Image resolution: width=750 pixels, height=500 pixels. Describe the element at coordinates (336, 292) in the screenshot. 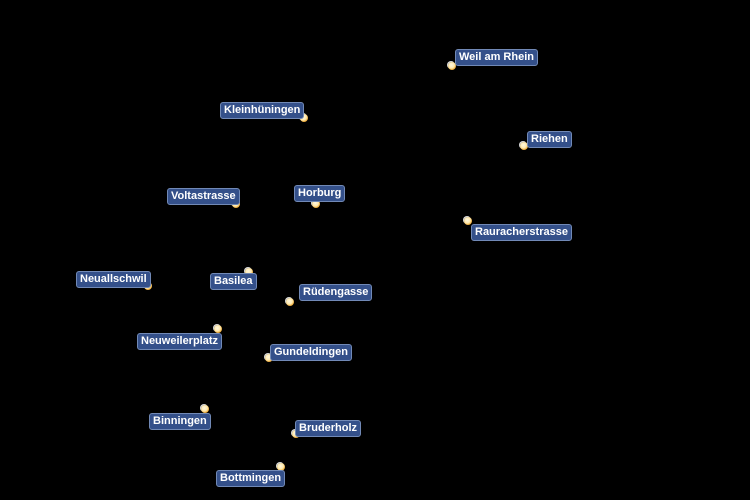

I see `map-marker-label: Rüdengasse` at that location.